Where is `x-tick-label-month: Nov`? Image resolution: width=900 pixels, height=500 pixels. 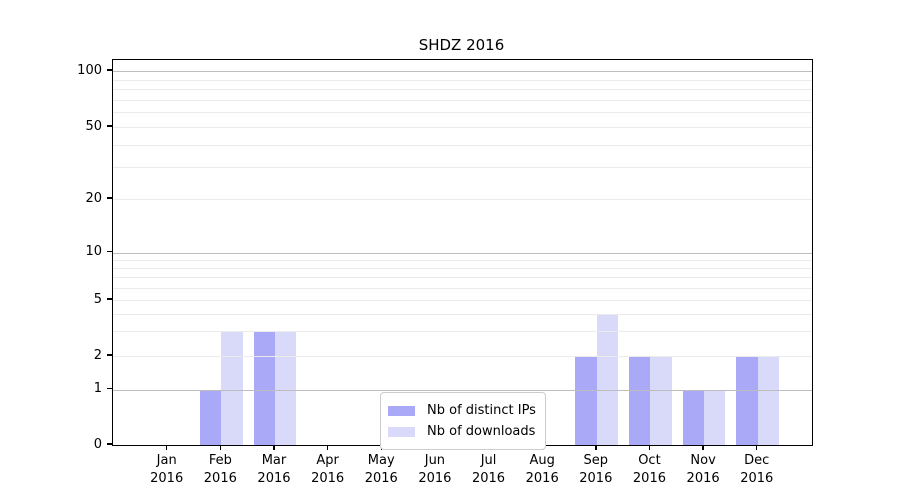 x-tick-label-month: Nov is located at coordinates (703, 460).